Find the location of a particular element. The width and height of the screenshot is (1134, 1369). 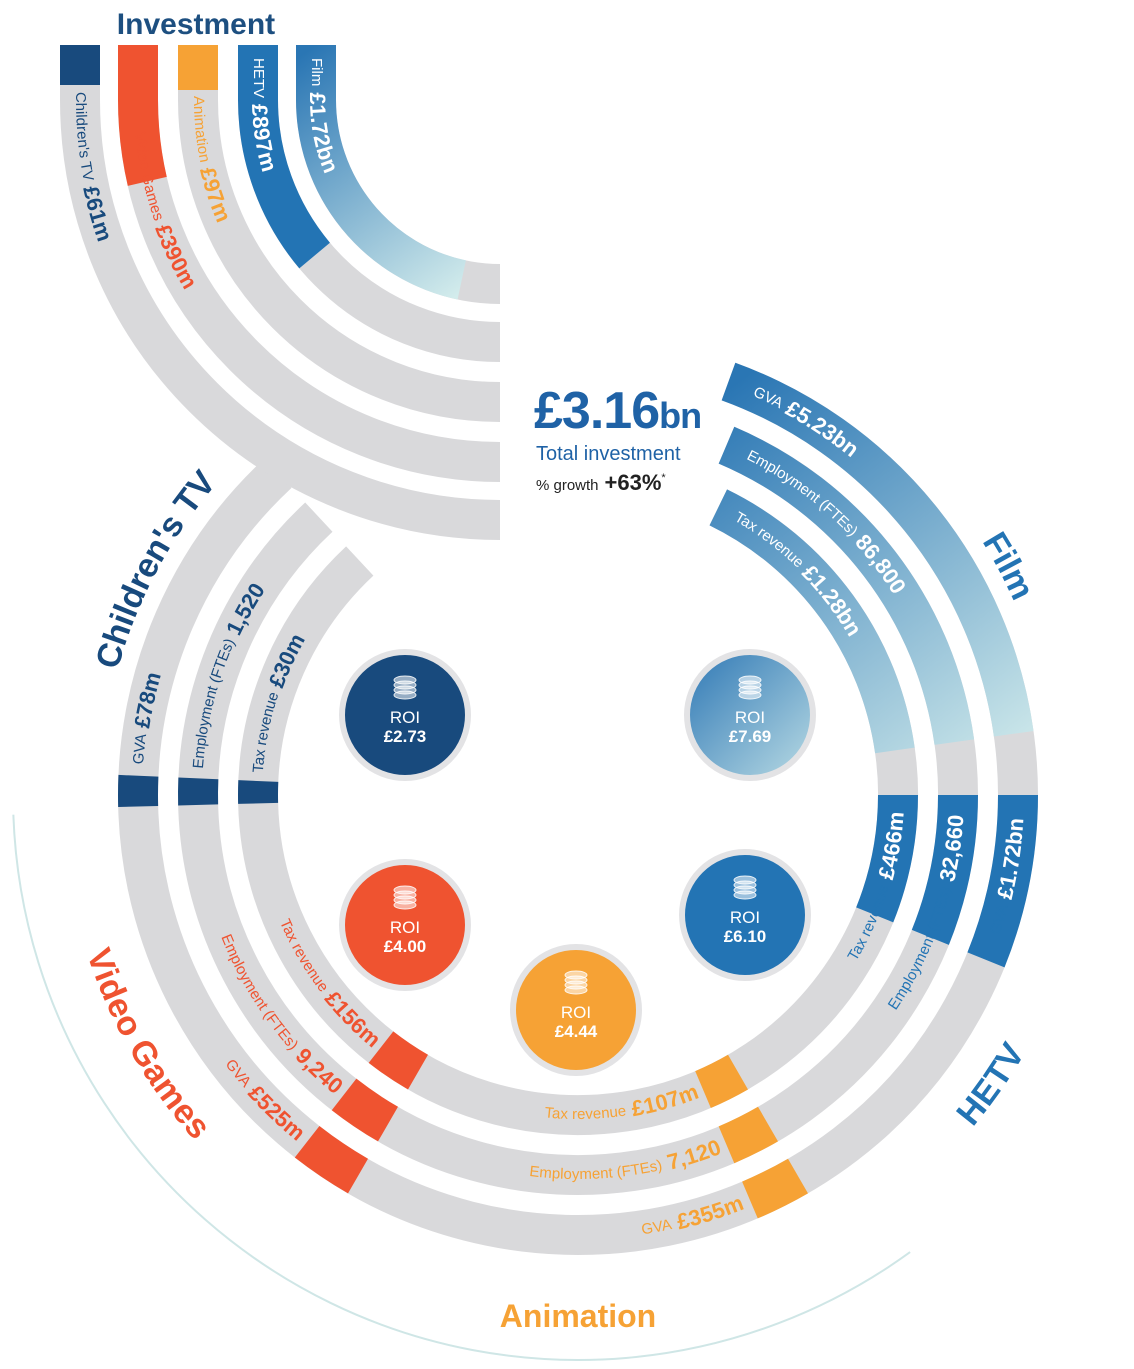

investment-name: HETV is located at coordinates (258, 78).